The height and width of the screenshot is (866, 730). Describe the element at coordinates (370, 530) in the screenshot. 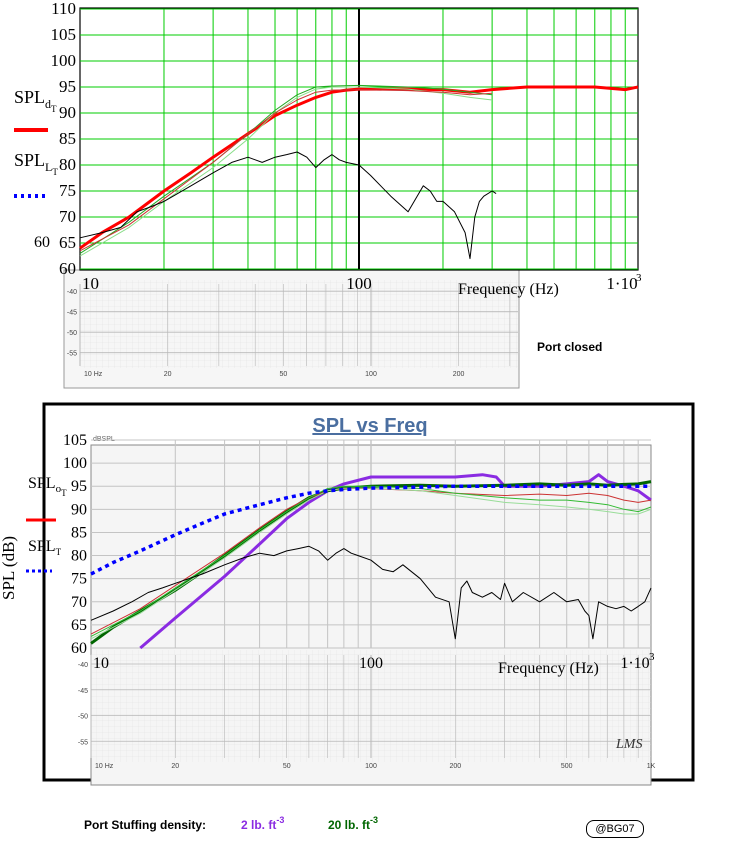

I see `series-line-blue-dotted` at that location.